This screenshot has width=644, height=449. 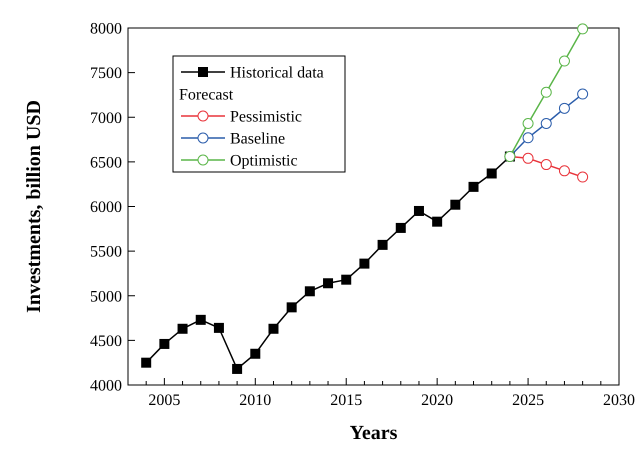 What do you see at coordinates (258, 139) in the screenshot?
I see `legend-label: Baseline` at bounding box center [258, 139].